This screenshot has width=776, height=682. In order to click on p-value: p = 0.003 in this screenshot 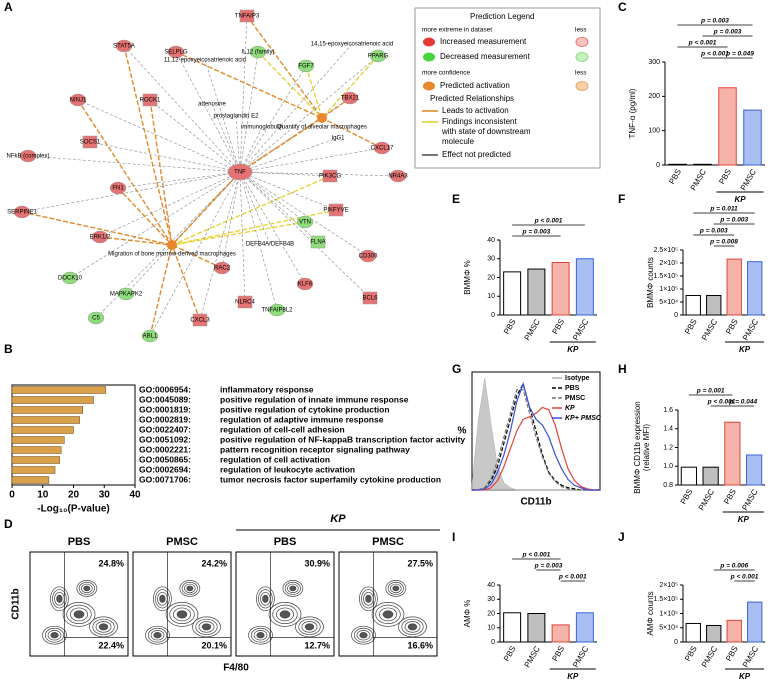, I will do `click(536, 232)`.